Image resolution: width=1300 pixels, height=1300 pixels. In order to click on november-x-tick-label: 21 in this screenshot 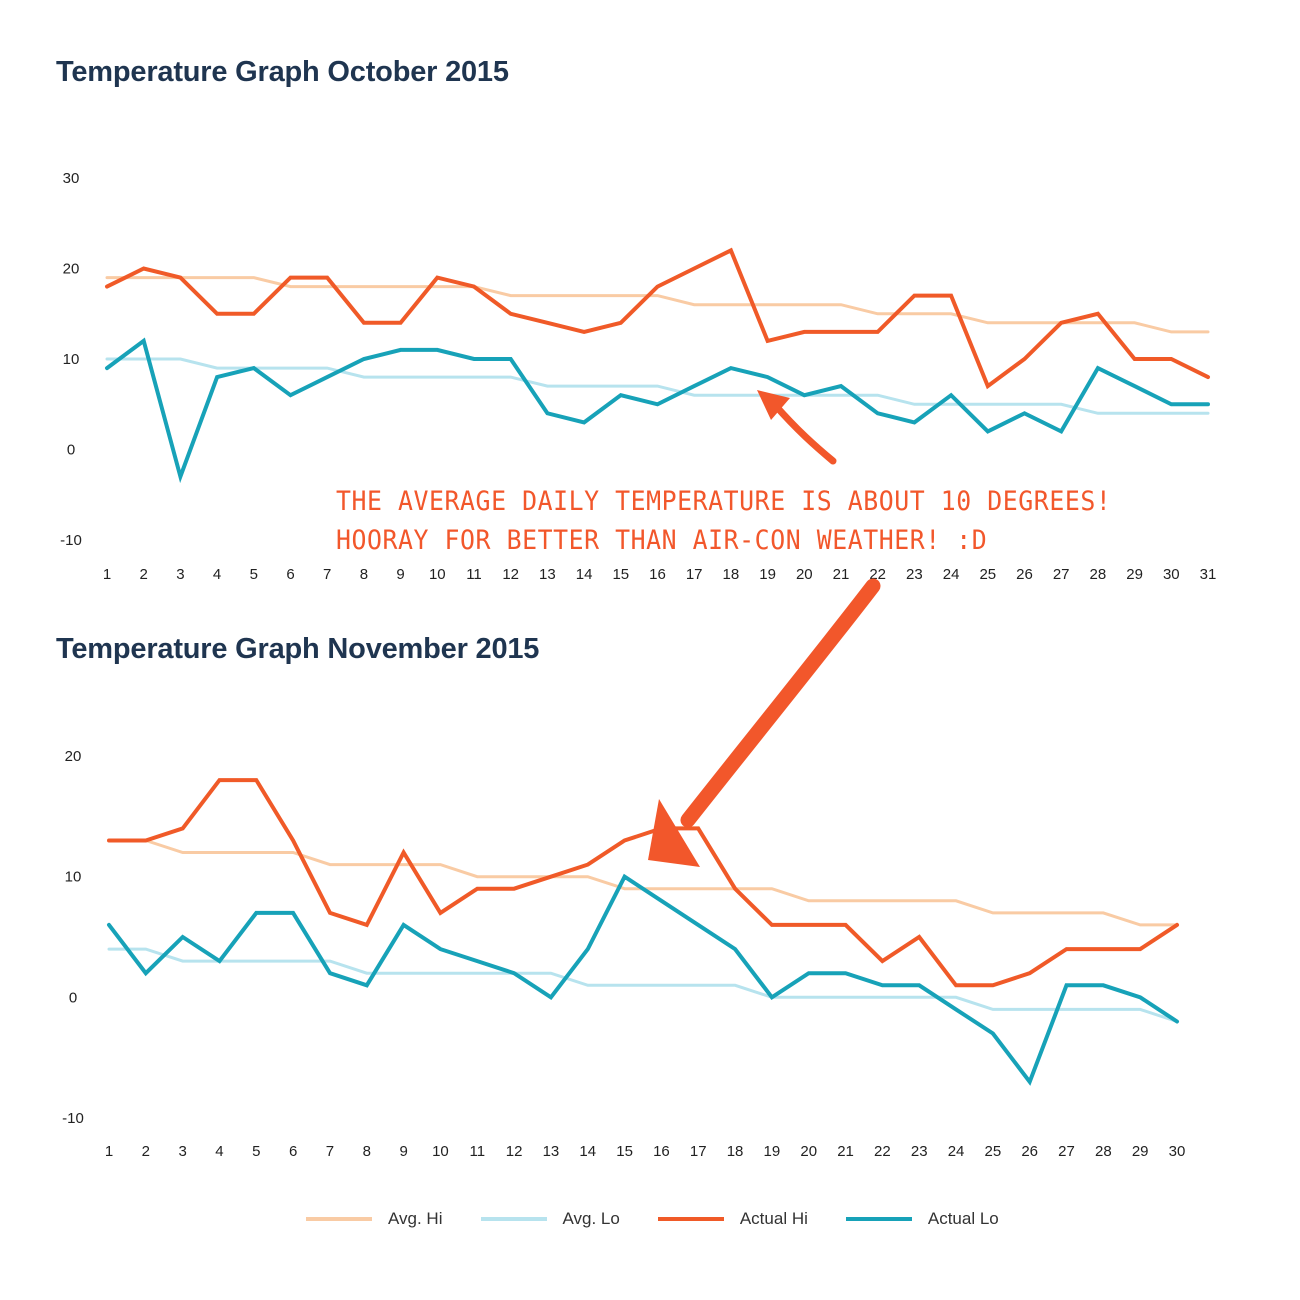, I will do `click(845, 1151)`.